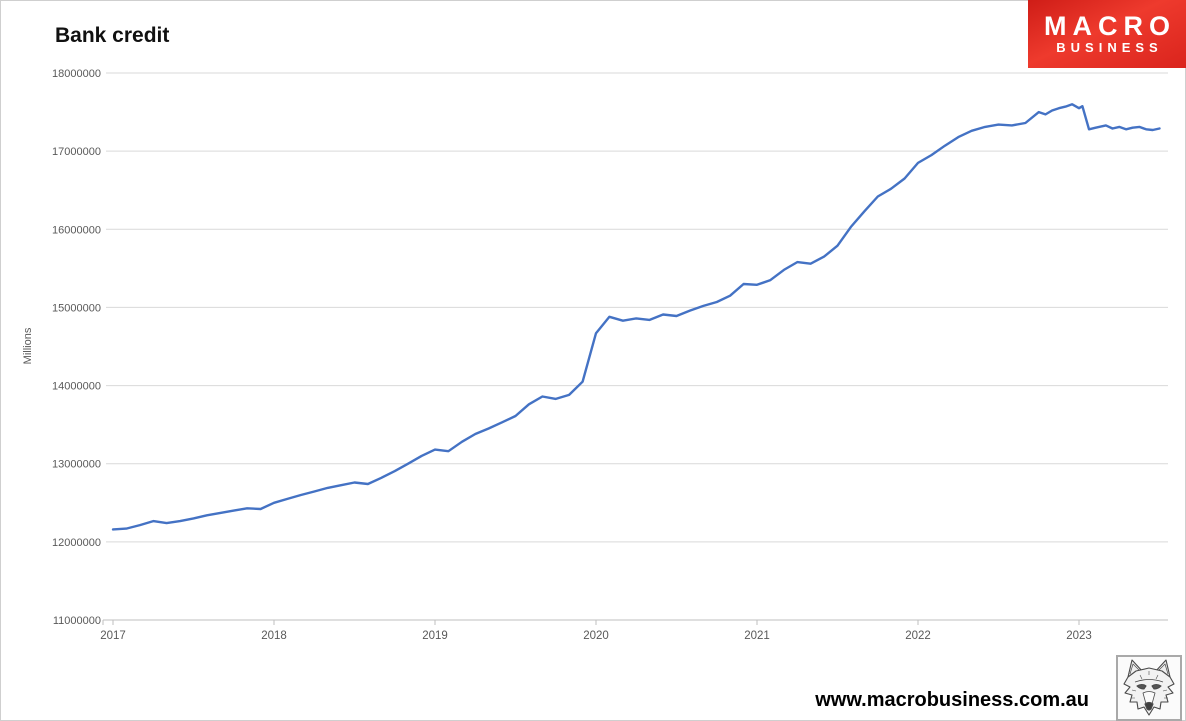  I want to click on x-axis-tick-label: 2021, so click(757, 636).